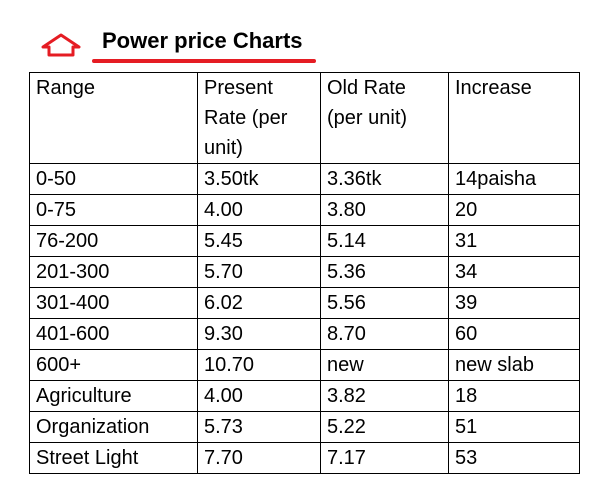 Image resolution: width=601 pixels, height=497 pixels. I want to click on cell-increase: new slab, so click(514, 365).